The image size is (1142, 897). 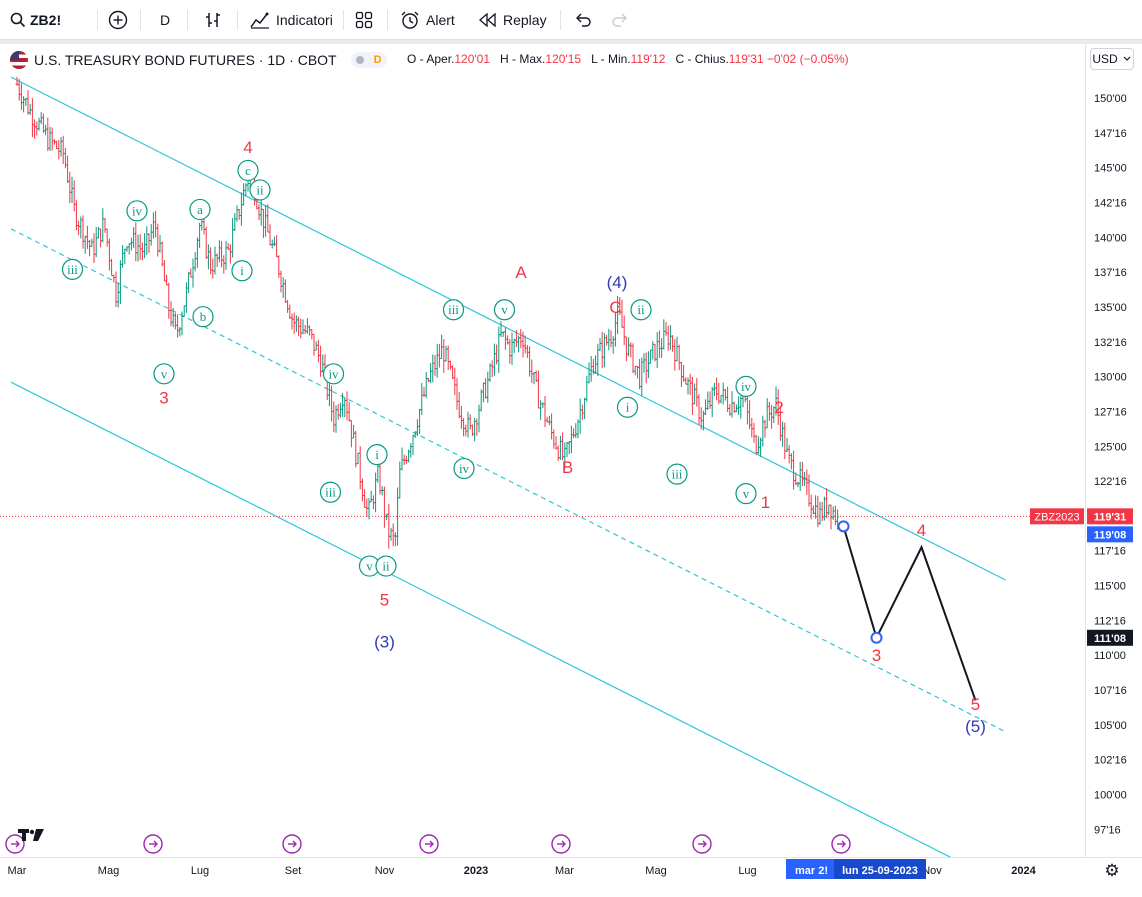 What do you see at coordinates (781, 59) in the screenshot?
I see `change-value: −0'02` at bounding box center [781, 59].